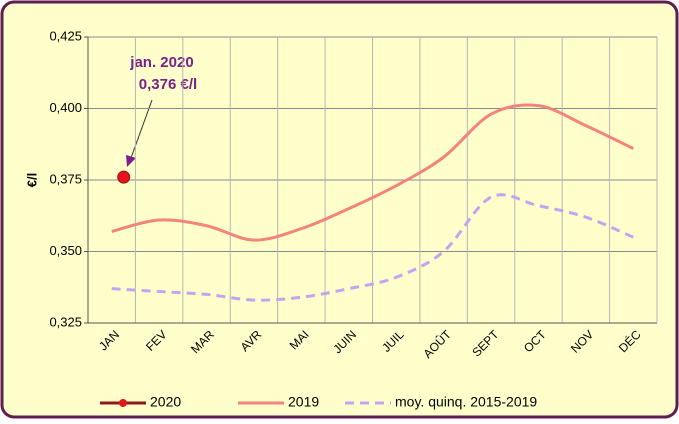 The height and width of the screenshot is (424, 679). What do you see at coordinates (65, 178) in the screenshot?
I see `y-tick-label: 0,375` at bounding box center [65, 178].